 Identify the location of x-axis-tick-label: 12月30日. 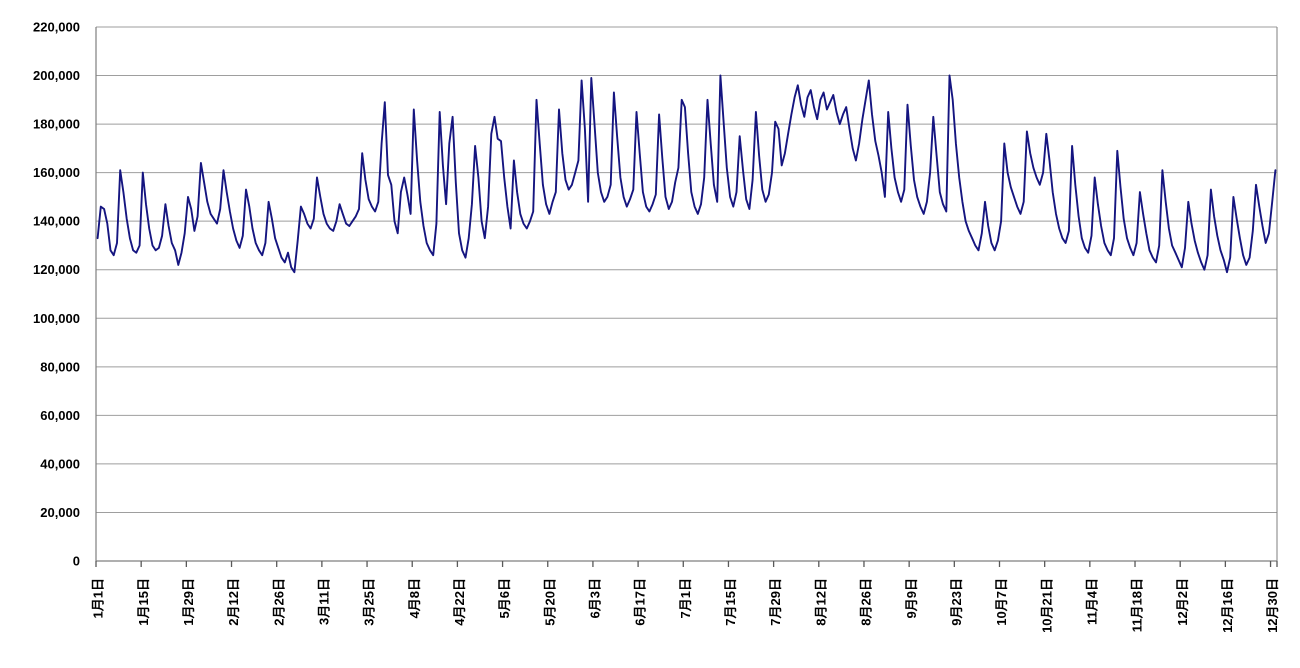
(1272, 605).